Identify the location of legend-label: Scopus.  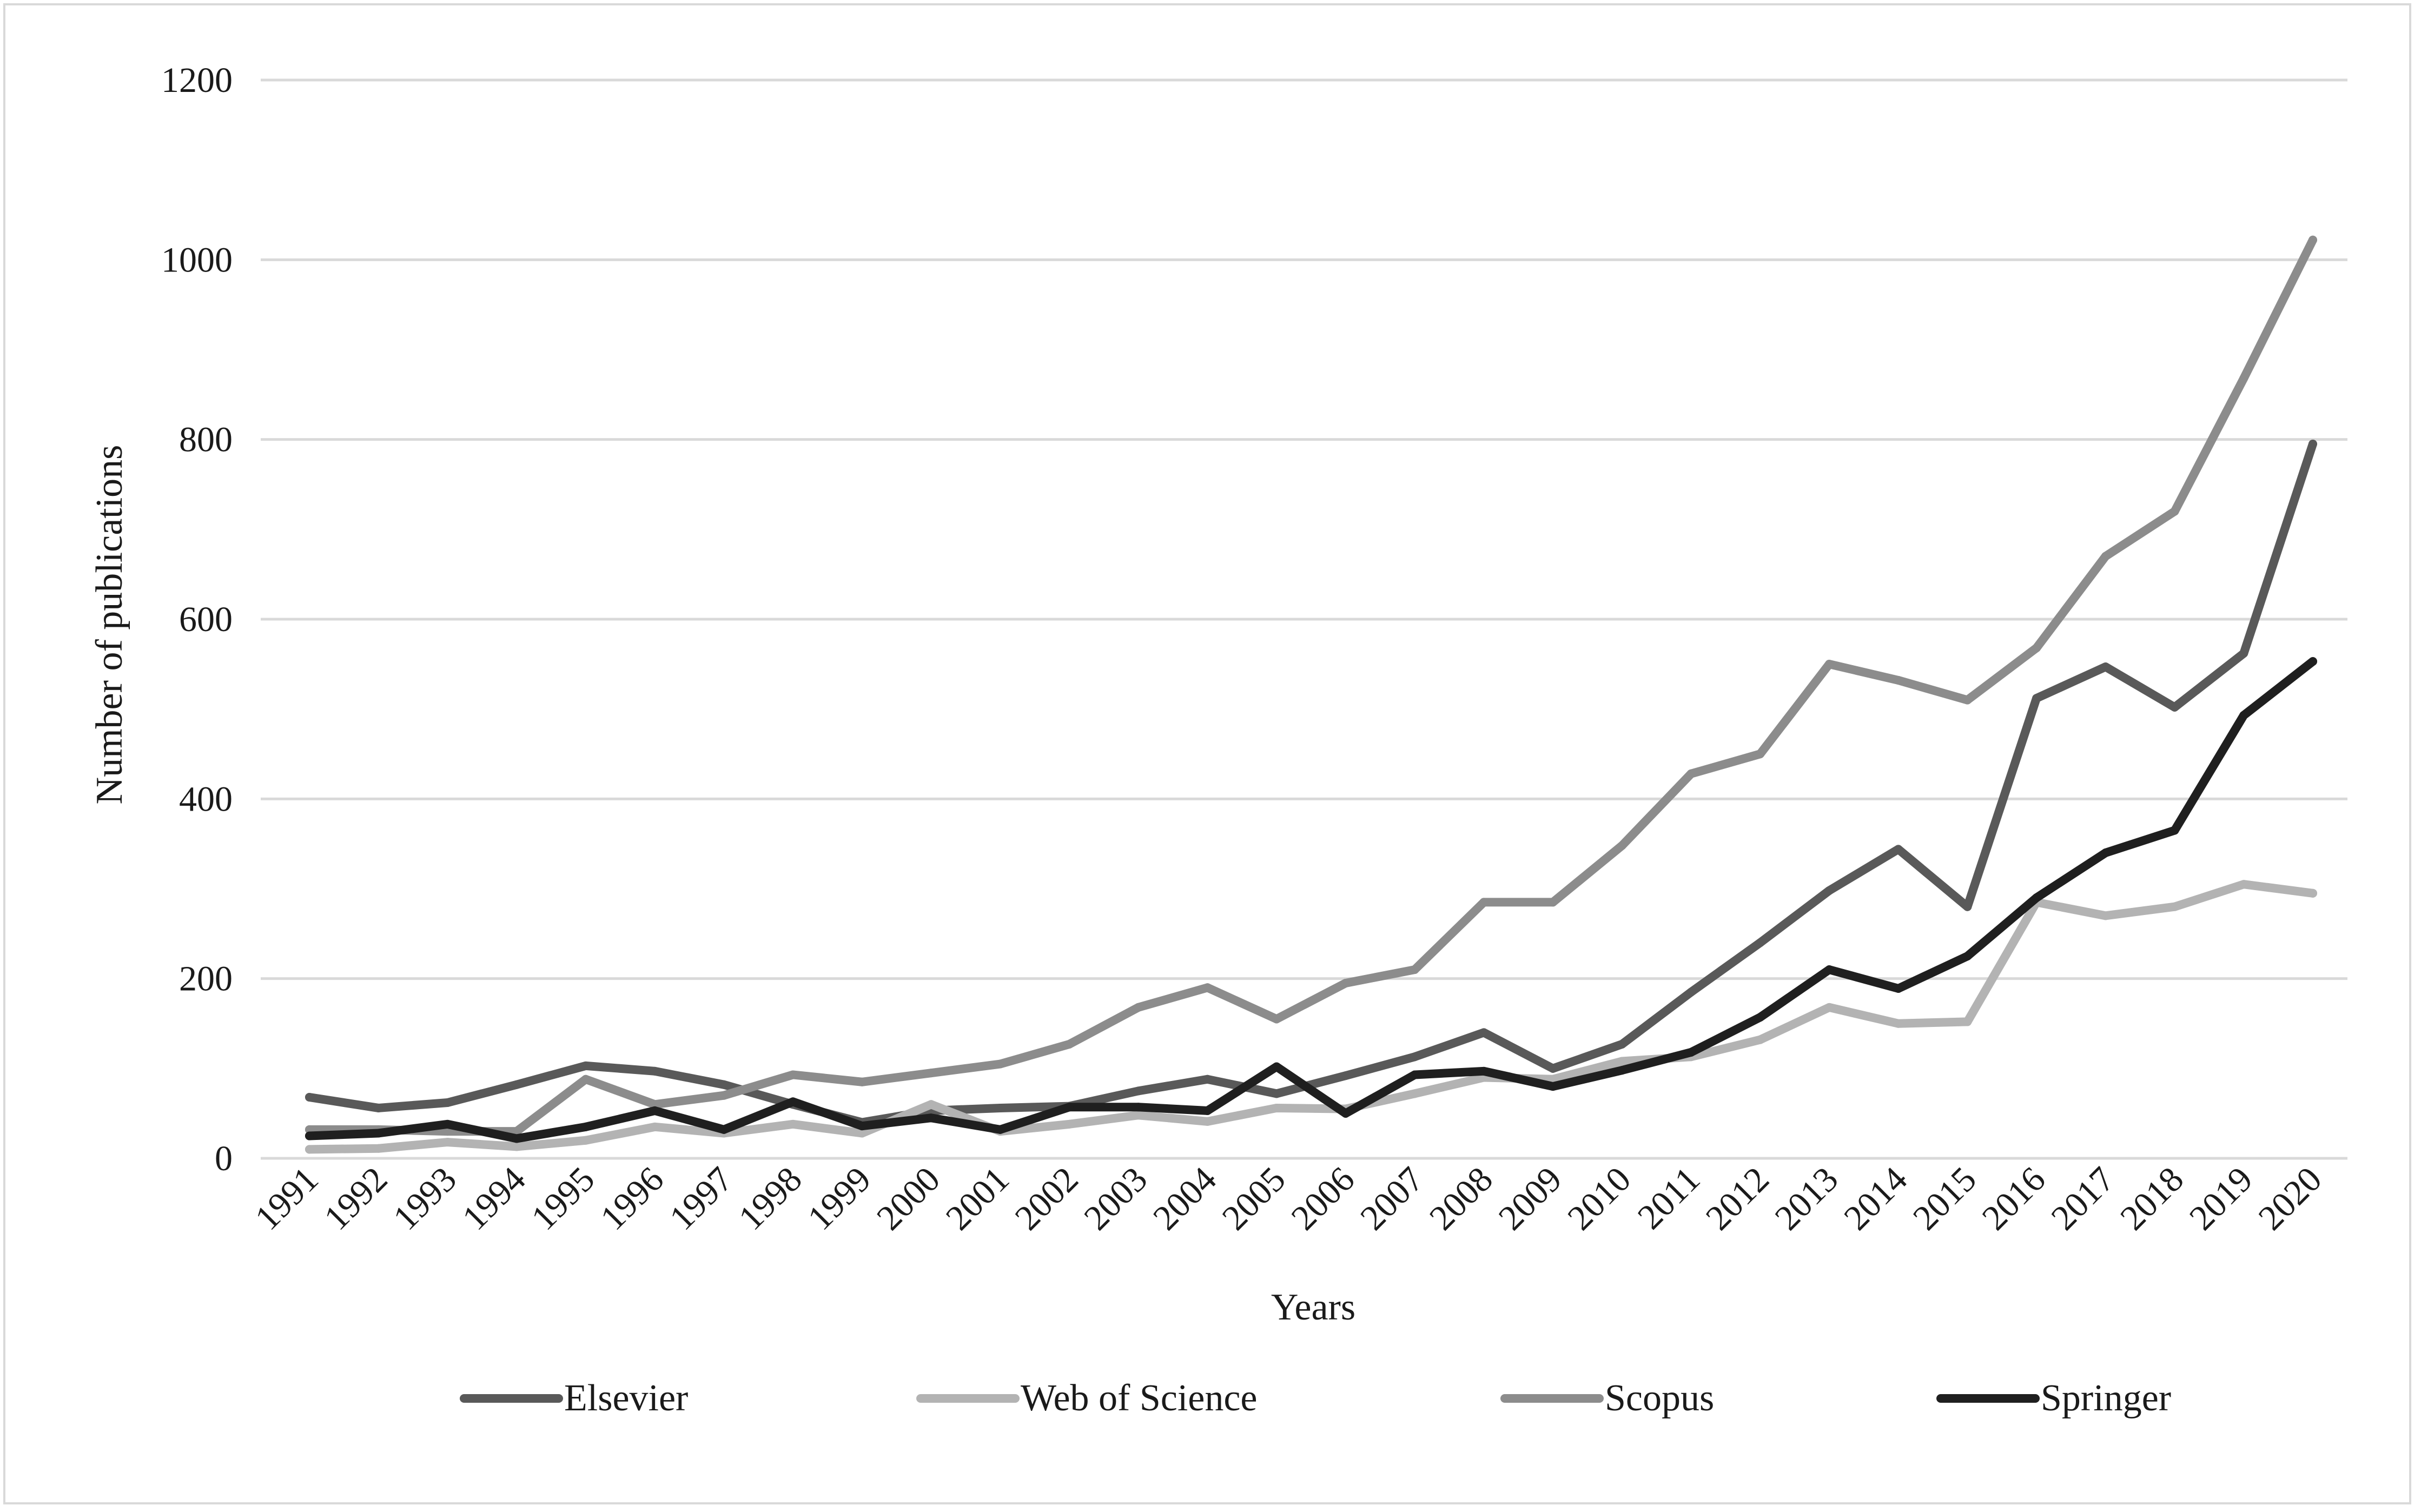
(1659, 1398).